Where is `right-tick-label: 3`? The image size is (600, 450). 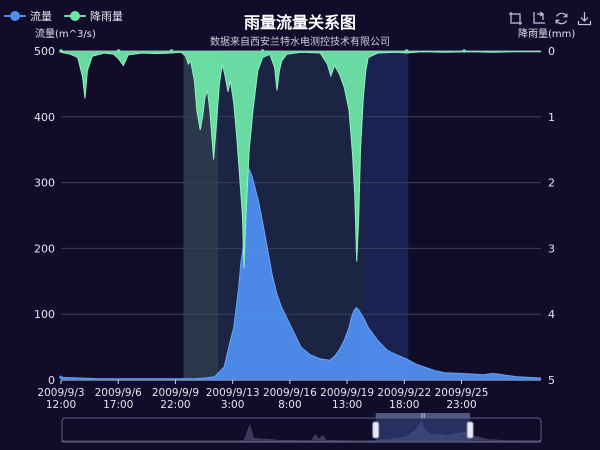 right-tick-label: 3 is located at coordinates (551, 248).